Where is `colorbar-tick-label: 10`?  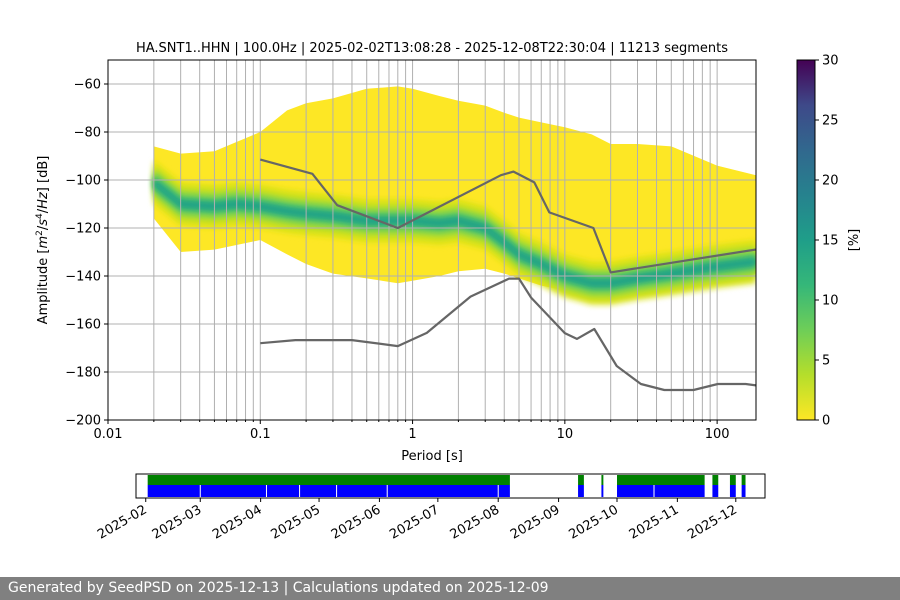
colorbar-tick-label: 10 is located at coordinates (830, 301).